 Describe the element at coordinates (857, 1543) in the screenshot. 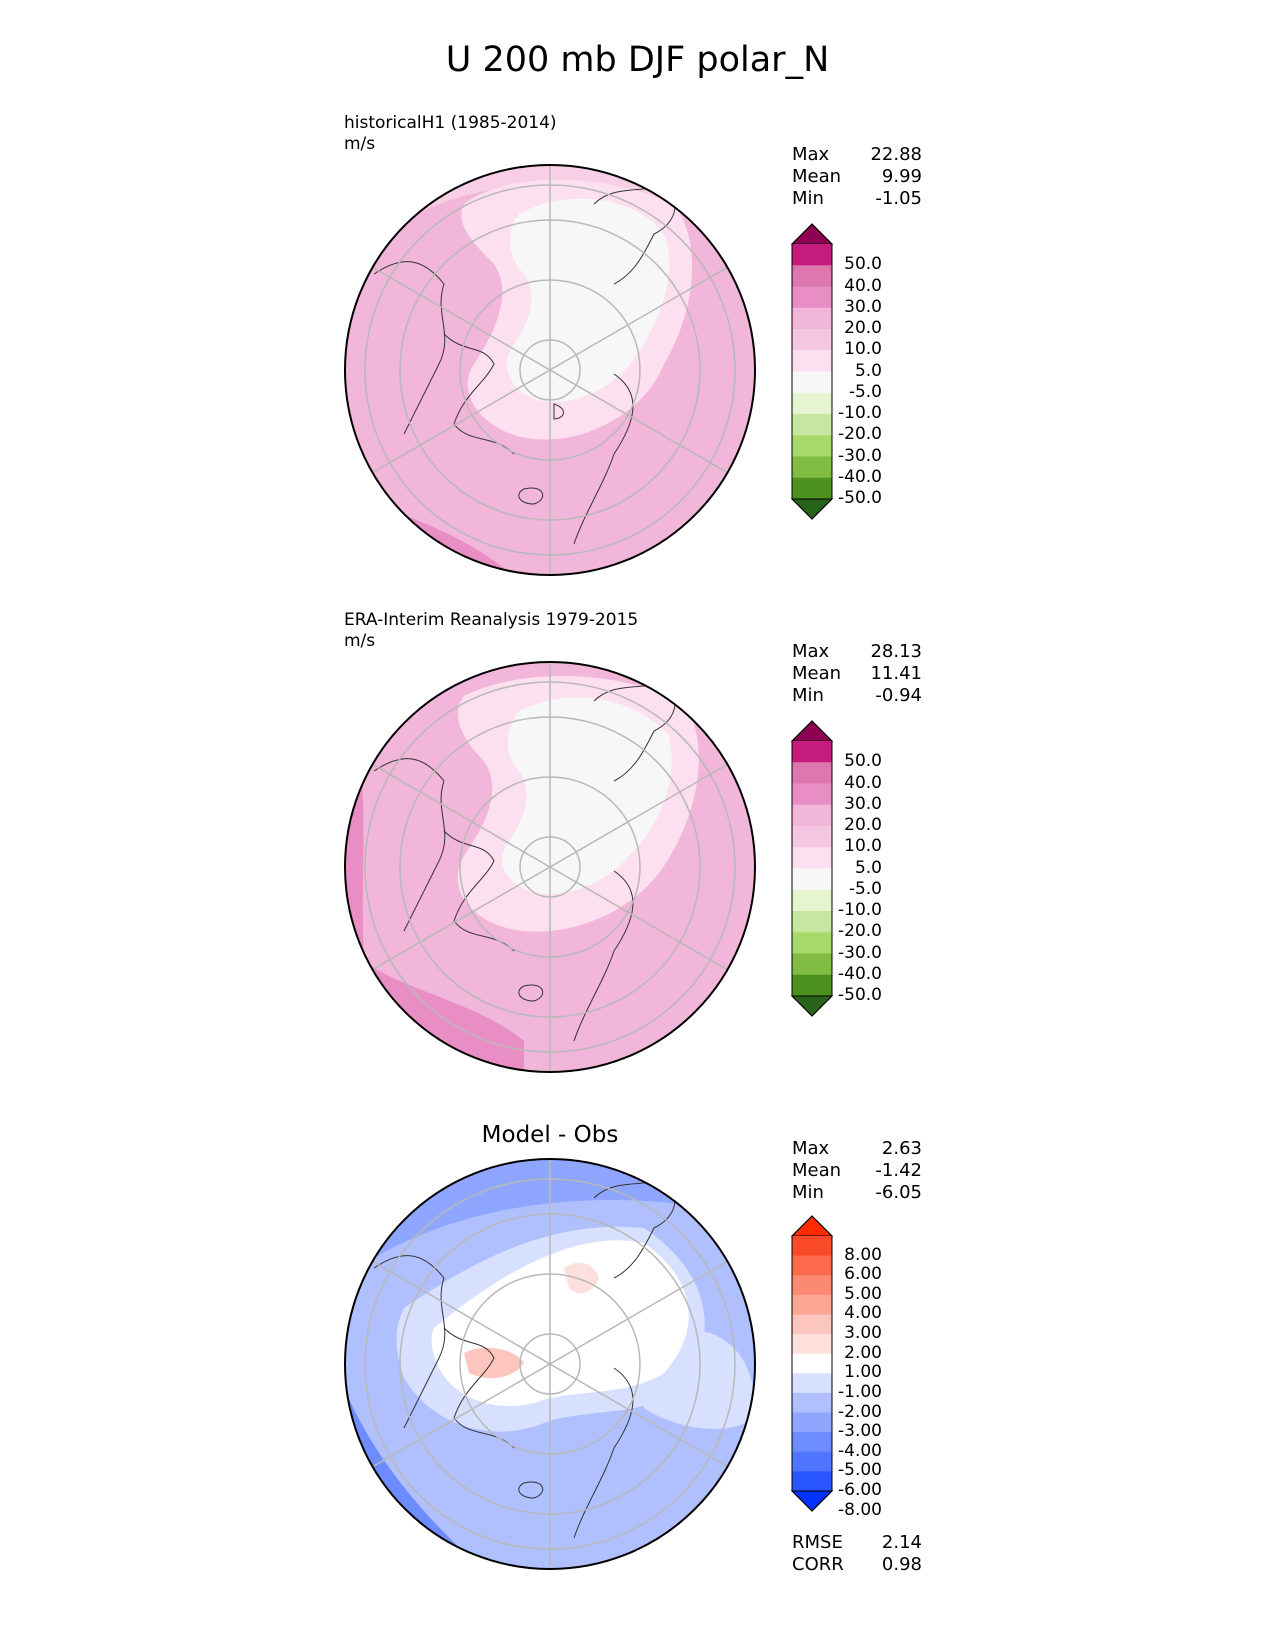

I see `stat-rmse-row: RMSE 2.14` at that location.